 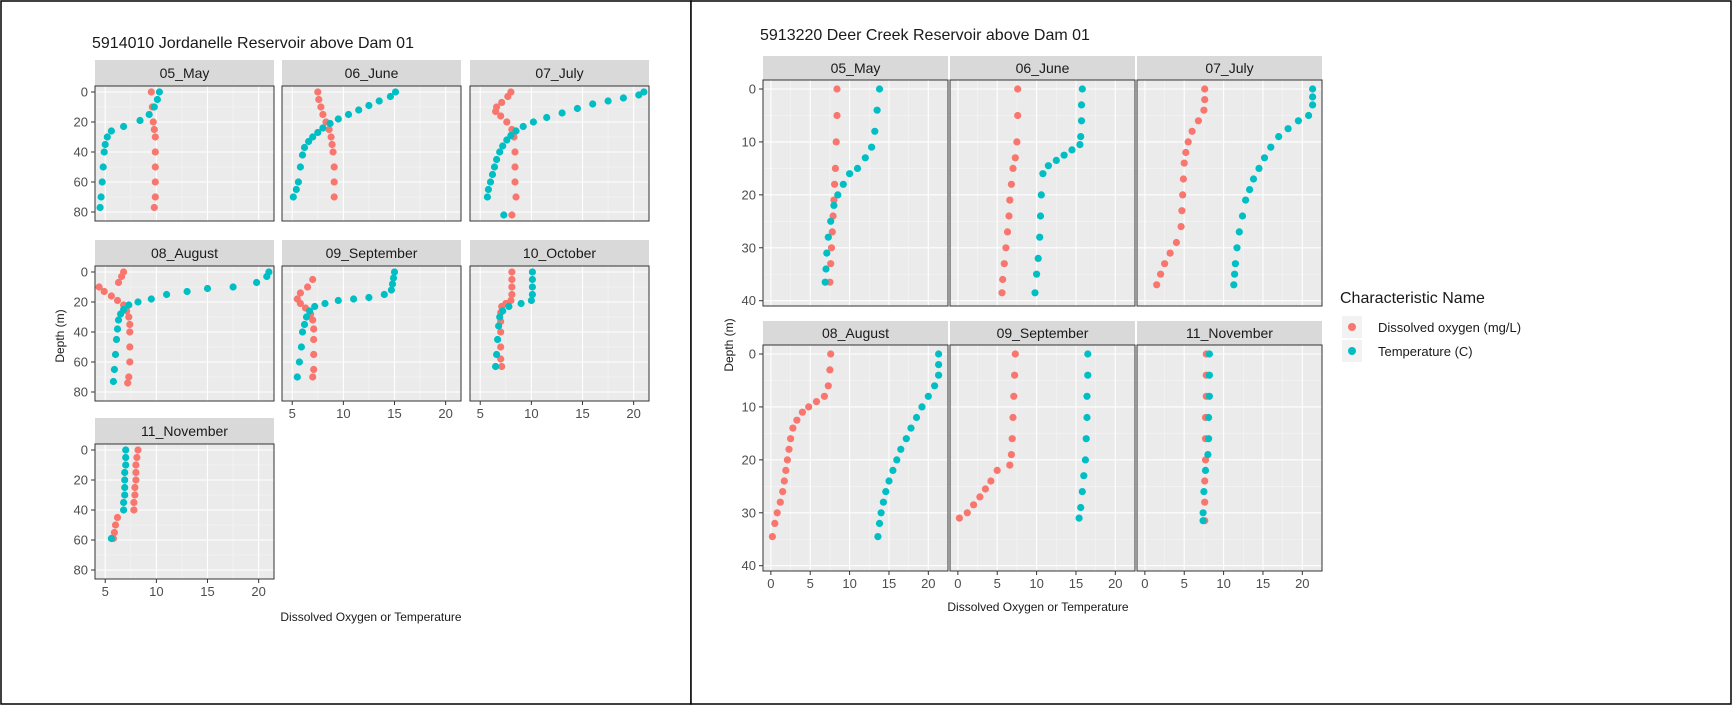 I want to click on y-axis-title: Depth (m), so click(x=60, y=335).